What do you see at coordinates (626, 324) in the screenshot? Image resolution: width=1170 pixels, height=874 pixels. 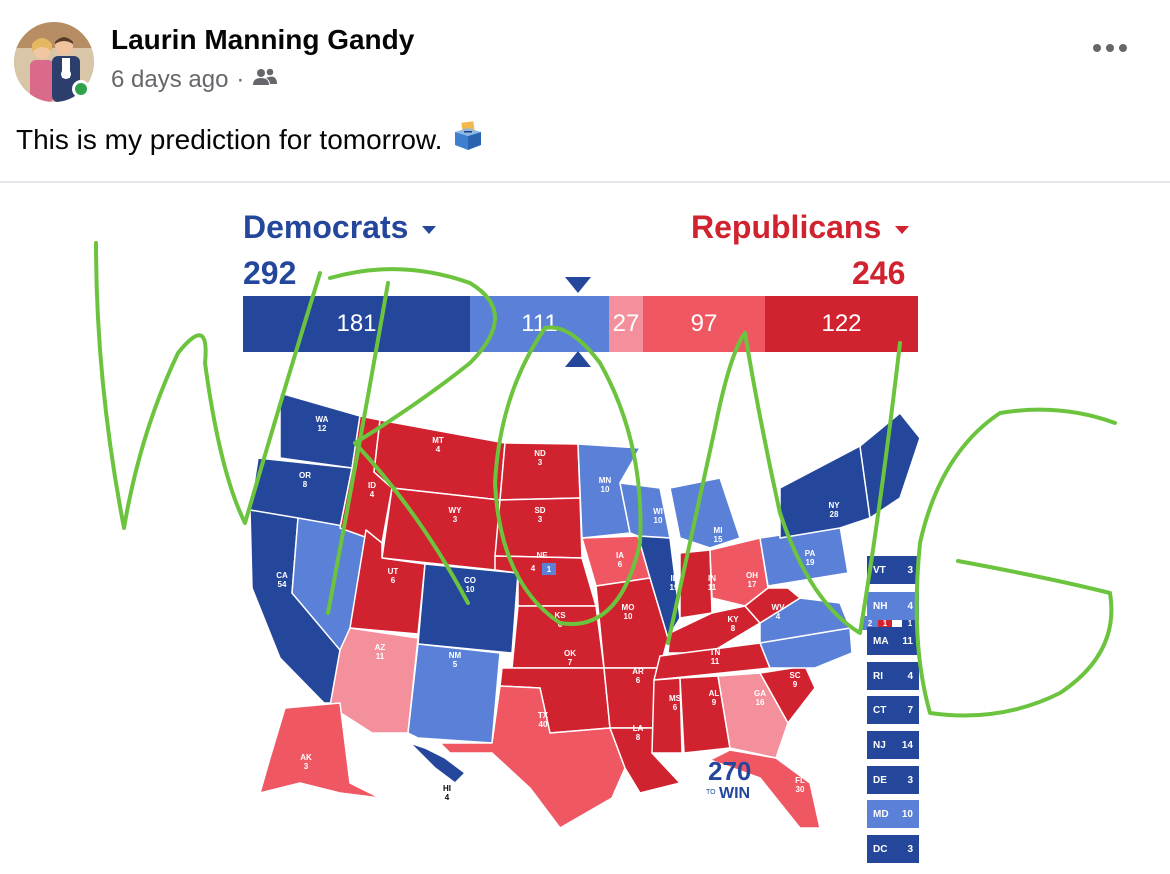 I see `bar-segment-tilt-rep: 27` at bounding box center [626, 324].